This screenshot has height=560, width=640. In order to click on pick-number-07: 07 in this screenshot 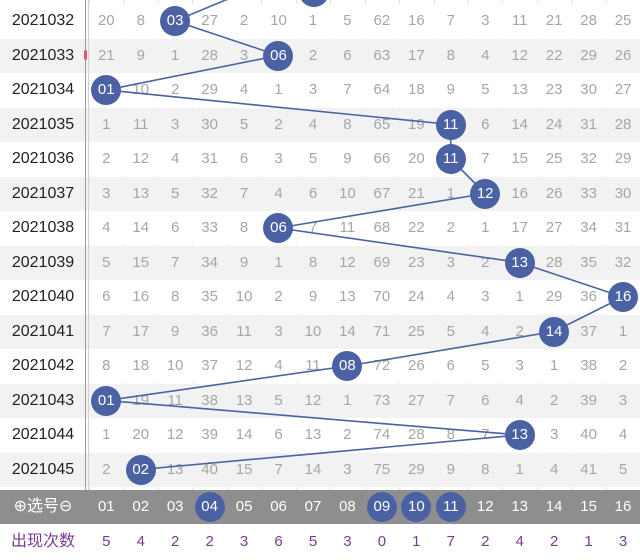, I will do `click(313, 507)`.